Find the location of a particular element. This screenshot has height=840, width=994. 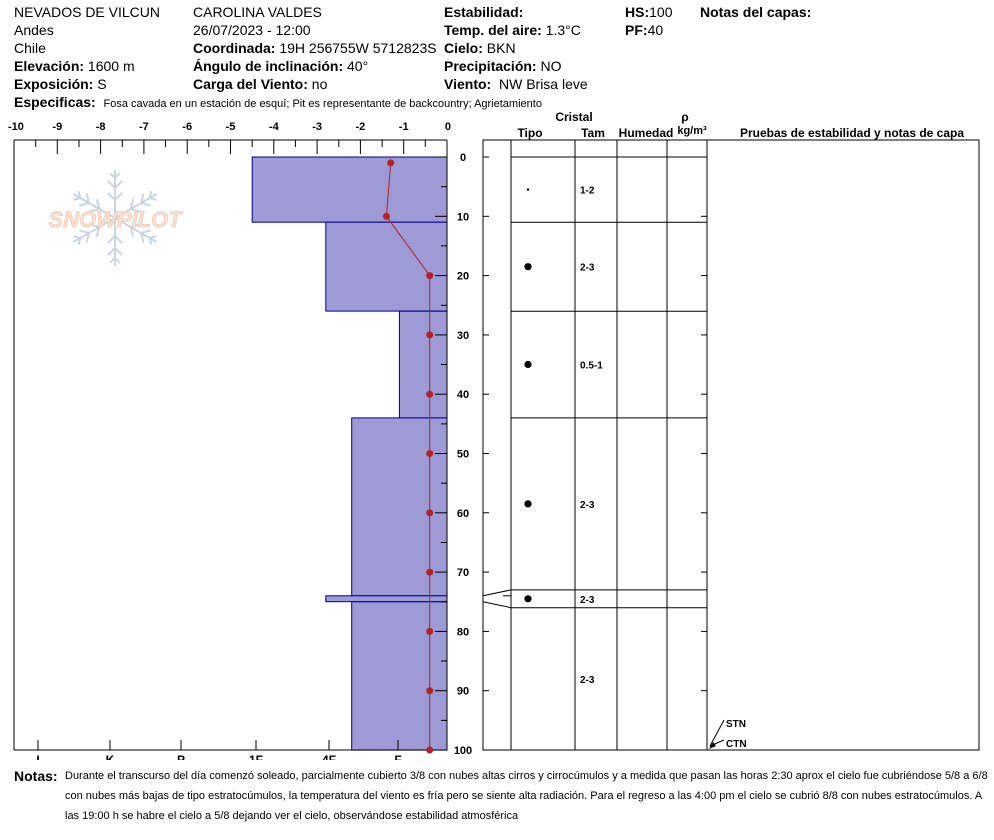

wind-value: NW Brisa leve is located at coordinates (543, 84).